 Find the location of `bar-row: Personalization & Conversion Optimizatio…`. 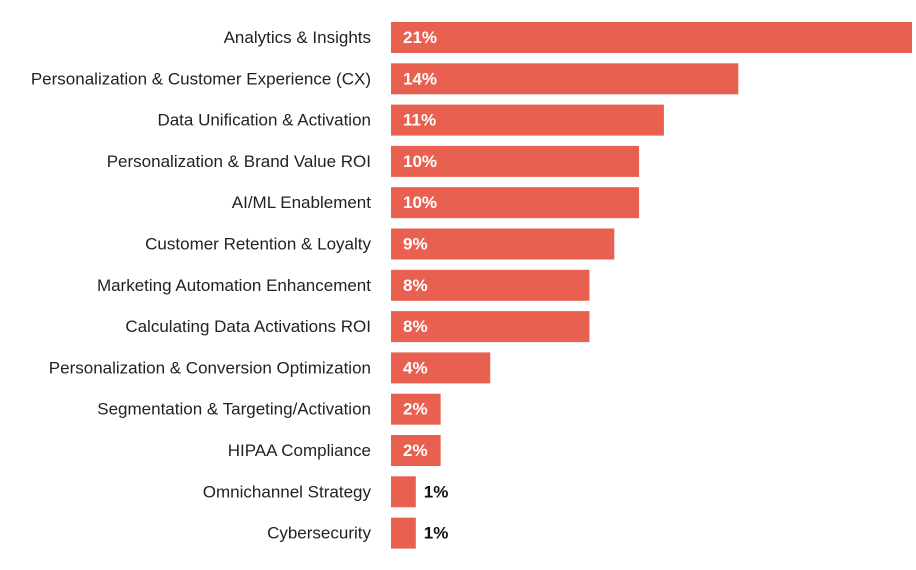

bar-row: Personalization & Conversion Optimizatio… is located at coordinates (270, 368).